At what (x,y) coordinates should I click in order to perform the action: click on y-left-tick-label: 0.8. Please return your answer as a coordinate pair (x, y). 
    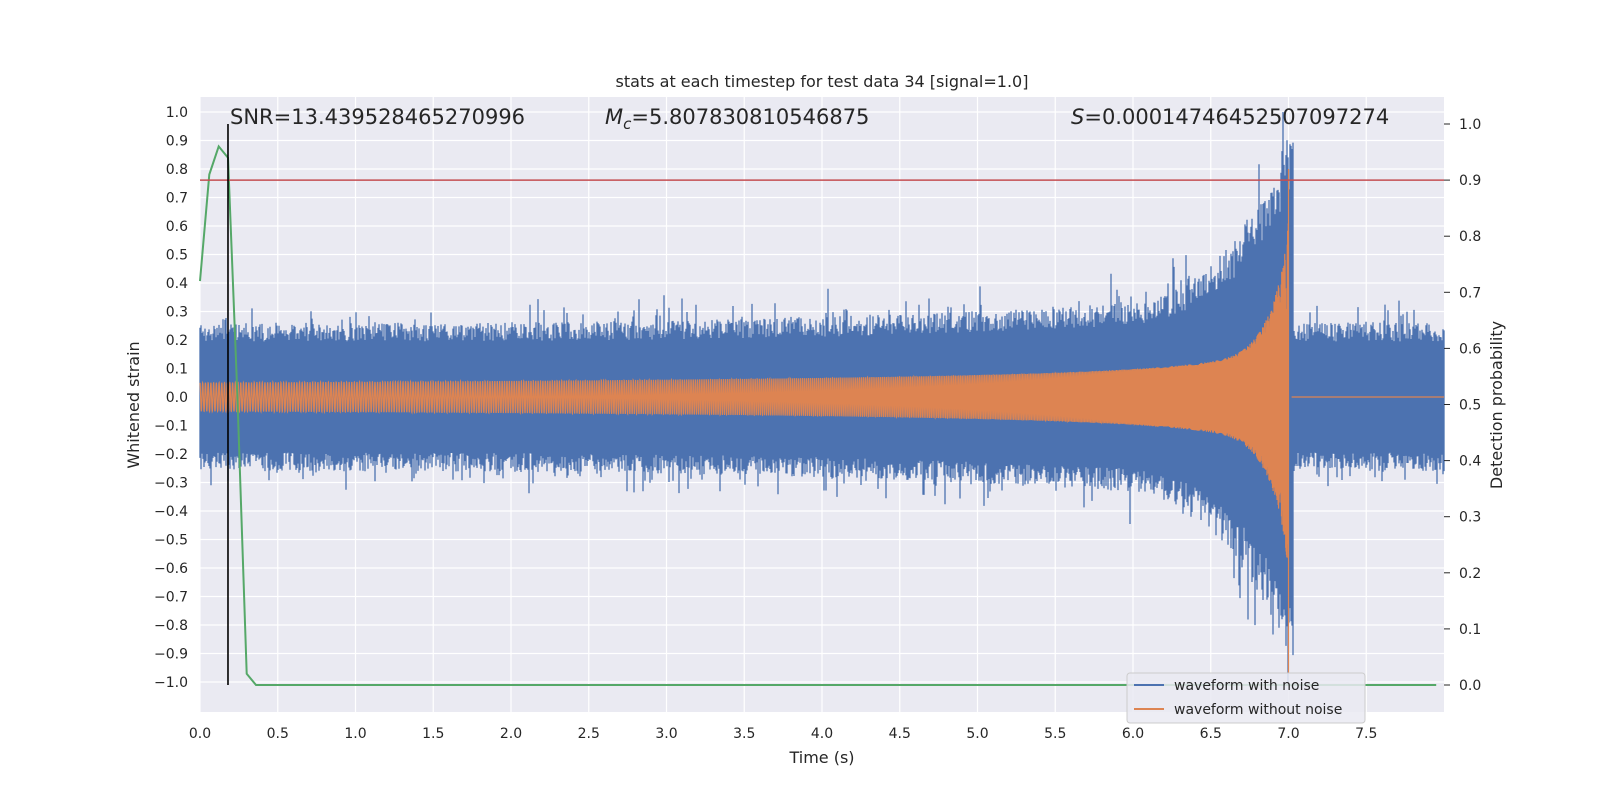
    Looking at the image, I should click on (177, 170).